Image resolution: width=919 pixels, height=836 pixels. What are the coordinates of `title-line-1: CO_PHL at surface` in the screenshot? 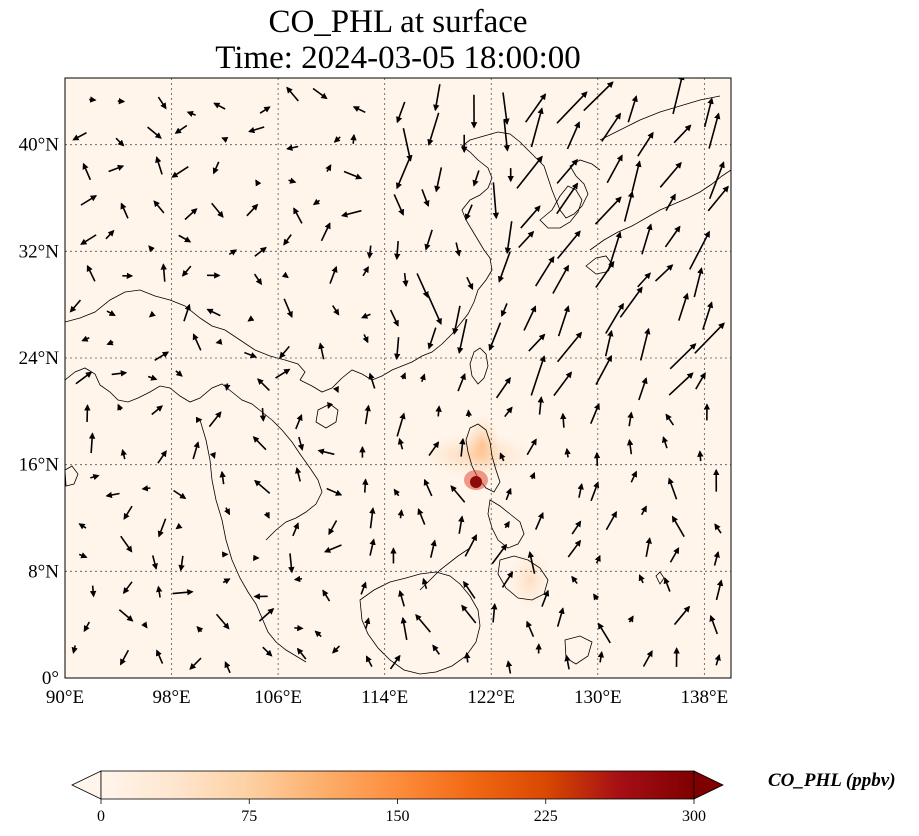 It's located at (398, 22).